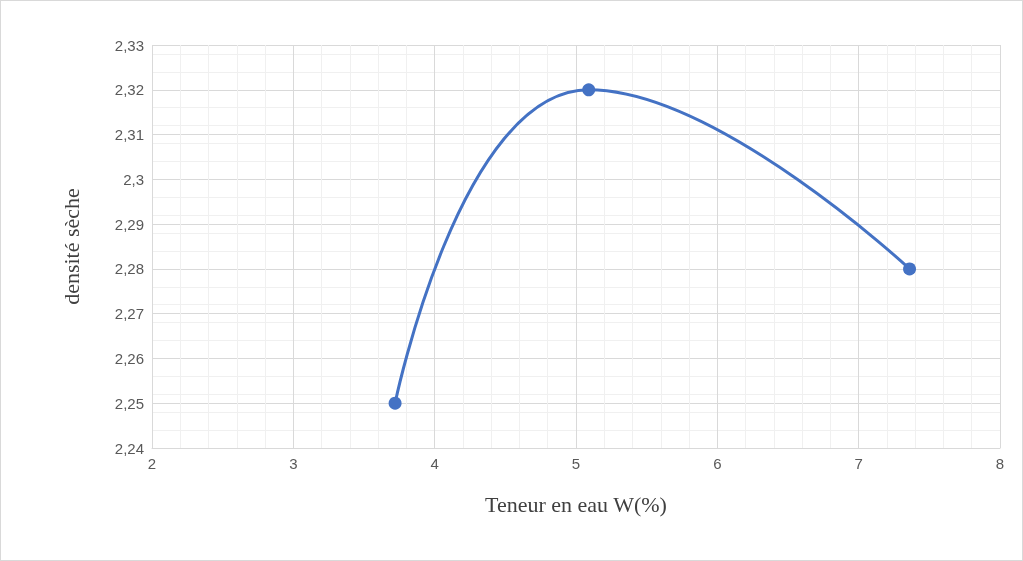  Describe the element at coordinates (1000, 463) in the screenshot. I see `x-tick-label: 8` at that location.